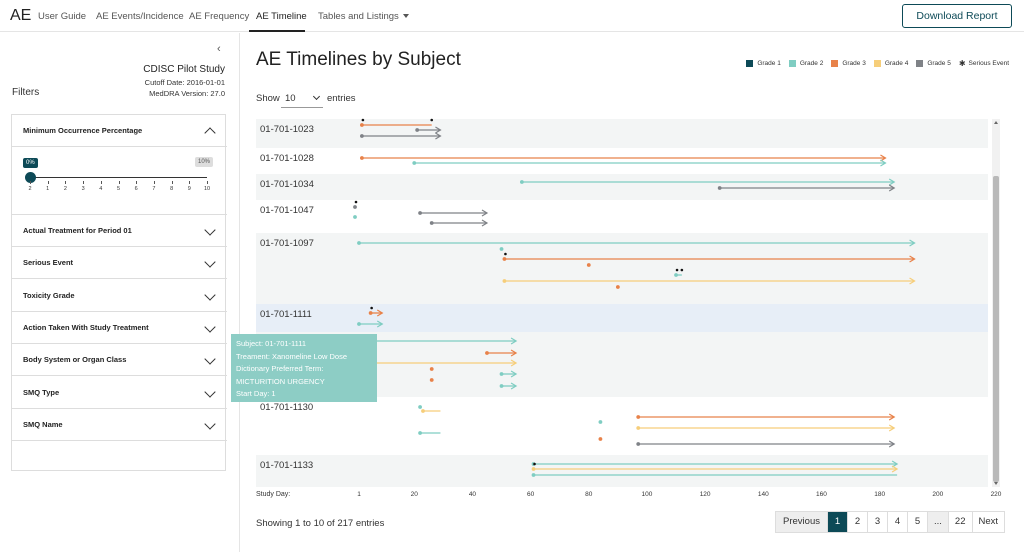 The image size is (1024, 552). Describe the element at coordinates (119, 296) in the screenshot. I see `filter-toxicity-grade: Toxicity Grade` at that location.